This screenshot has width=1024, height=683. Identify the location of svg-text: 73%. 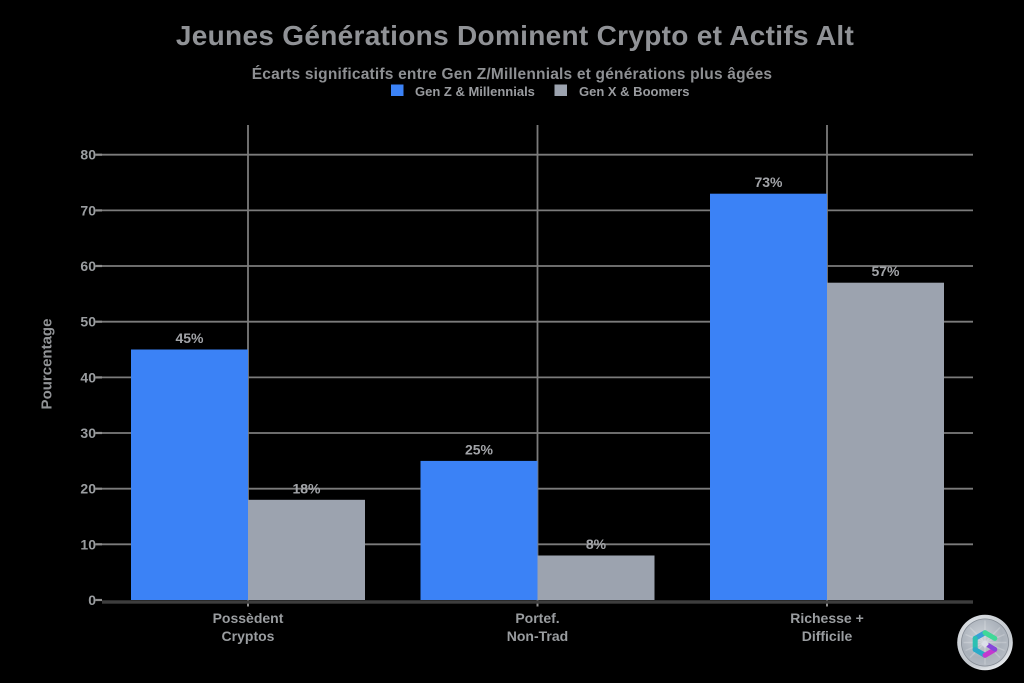
(768, 182).